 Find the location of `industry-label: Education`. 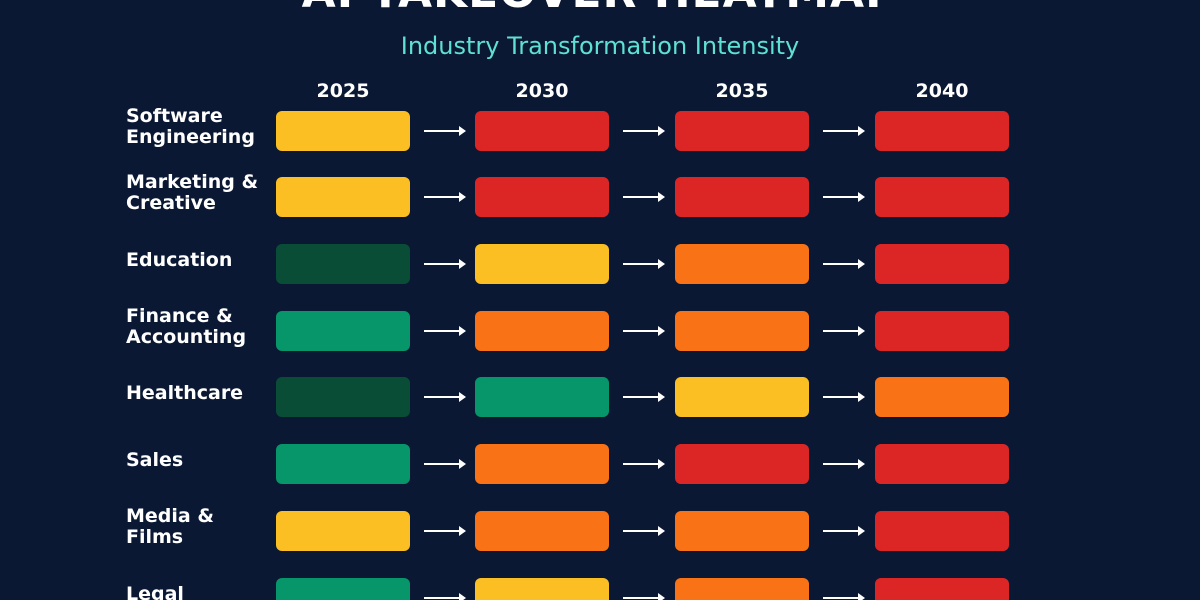

industry-label: Education is located at coordinates (198, 260).